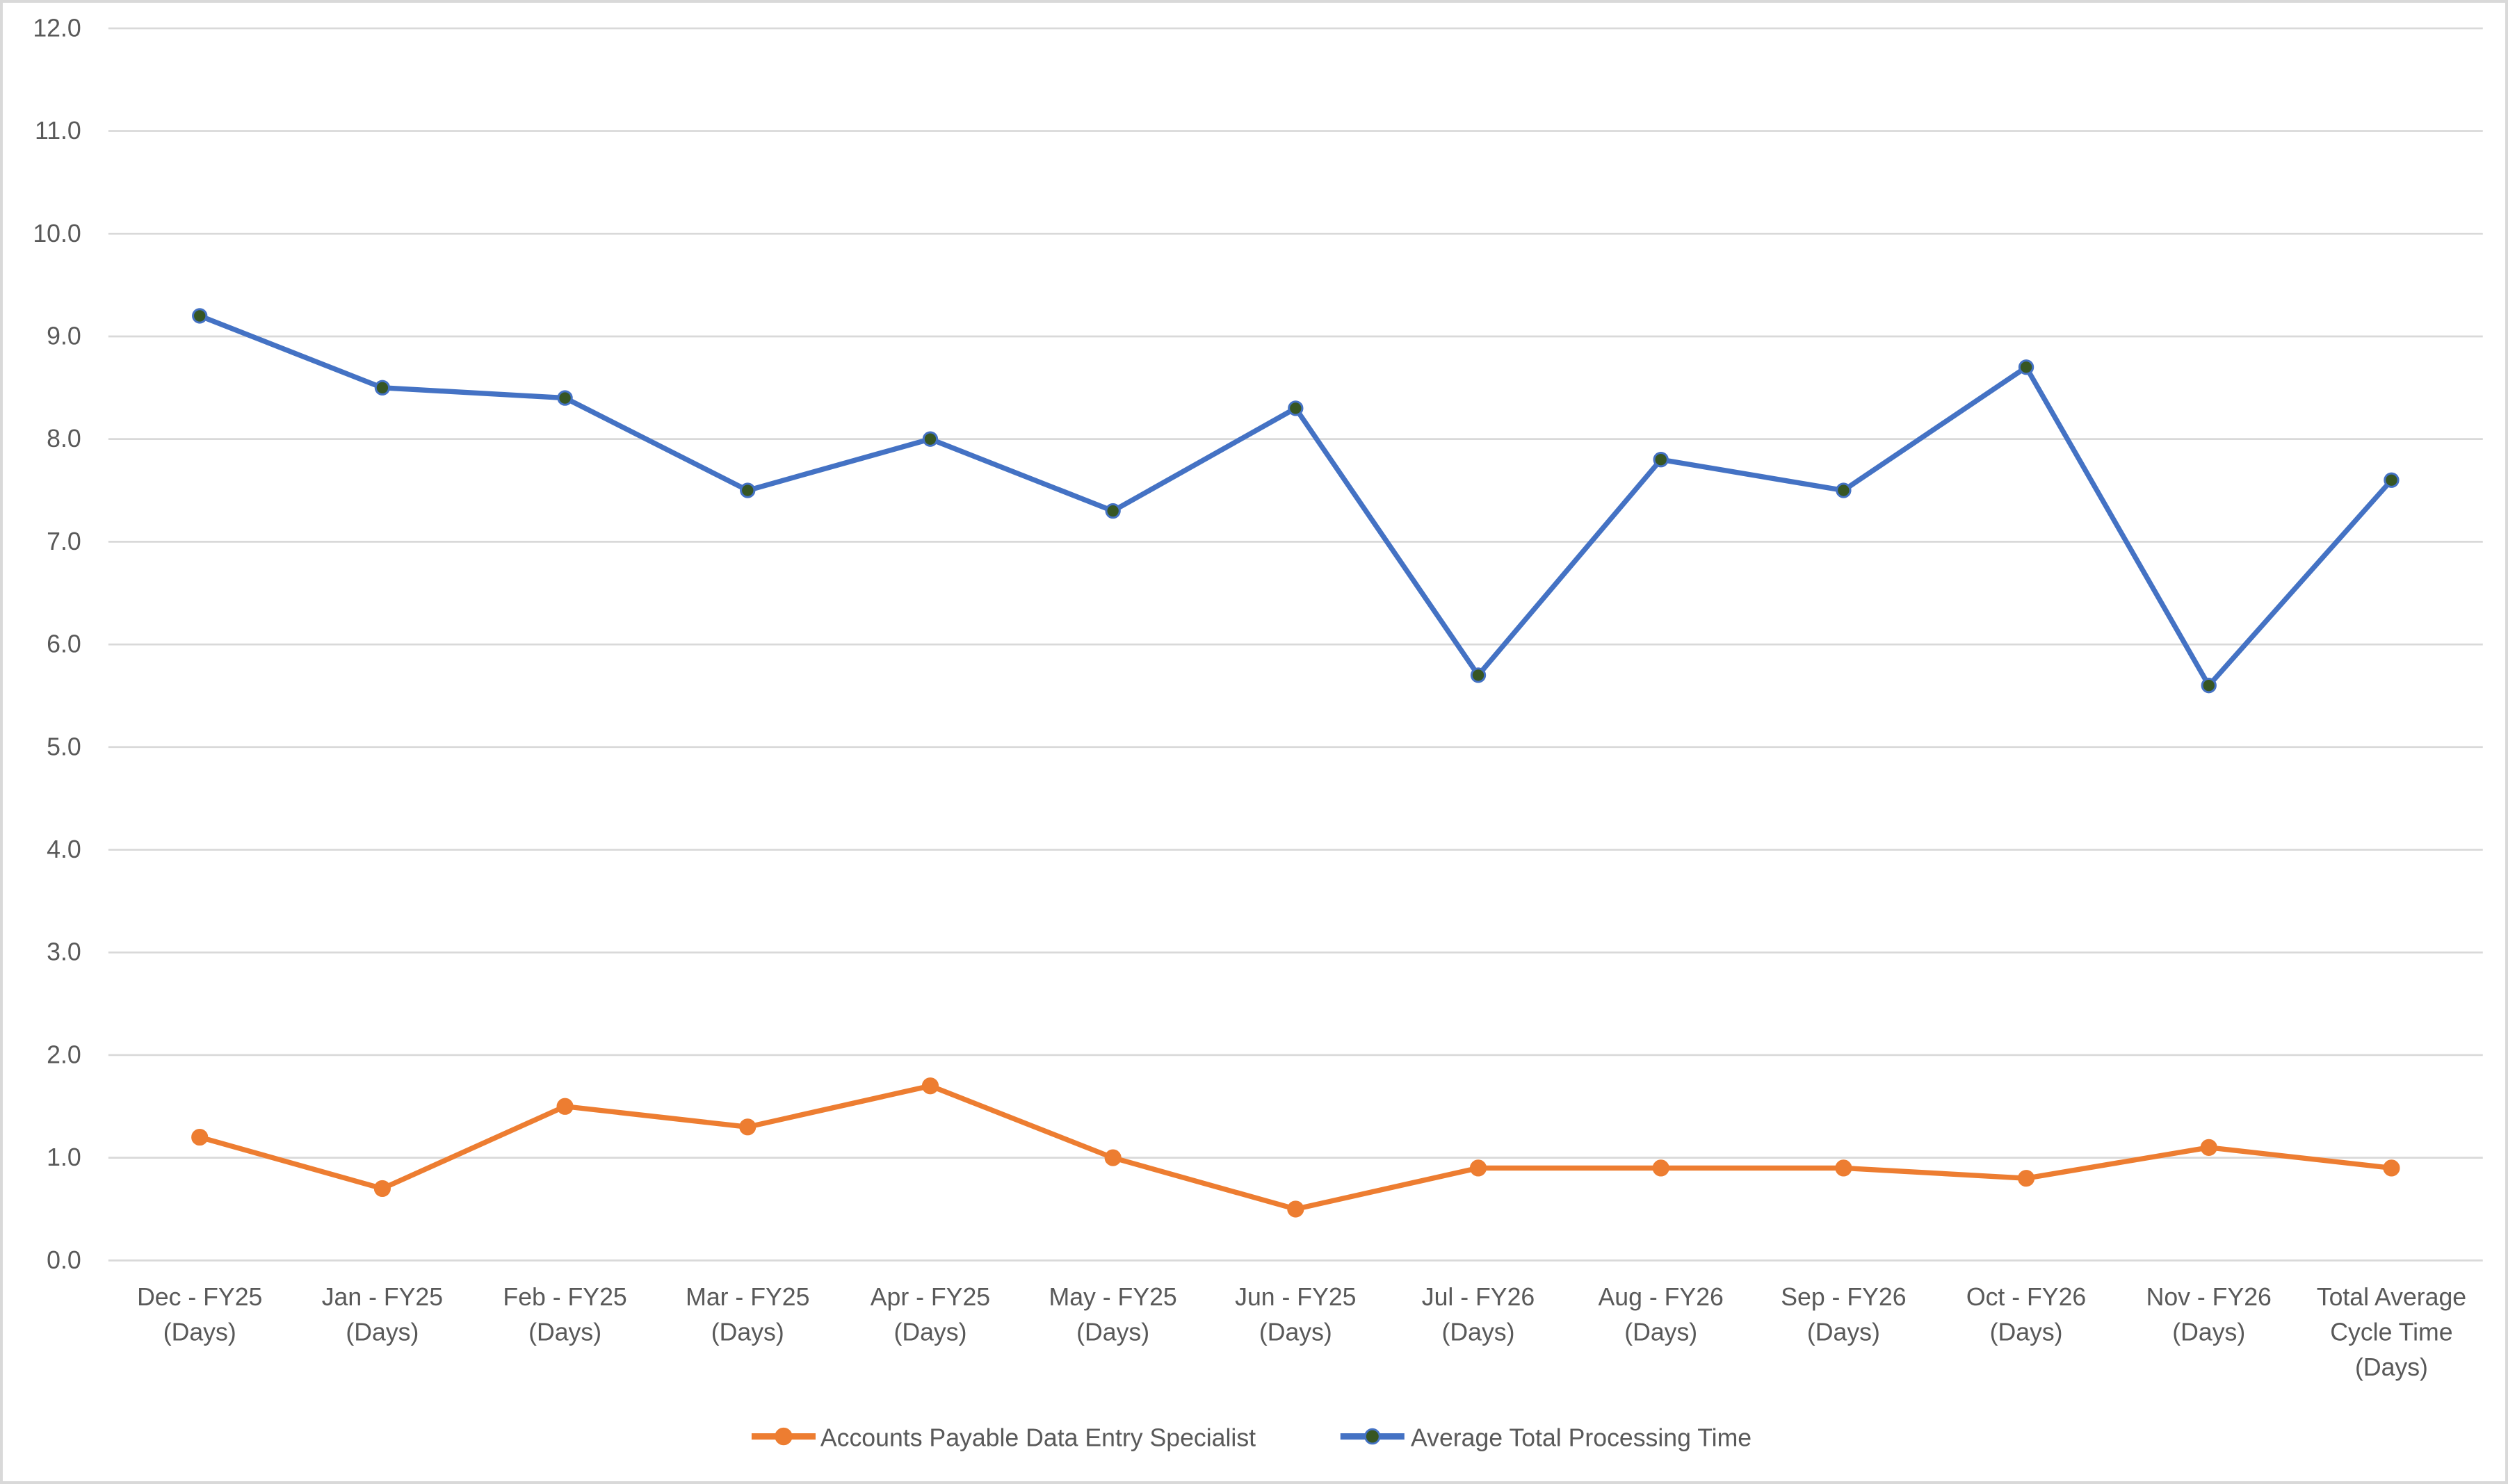 This screenshot has width=2508, height=1484. What do you see at coordinates (58, 131) in the screenshot?
I see `y-tick-label: 11.0` at bounding box center [58, 131].